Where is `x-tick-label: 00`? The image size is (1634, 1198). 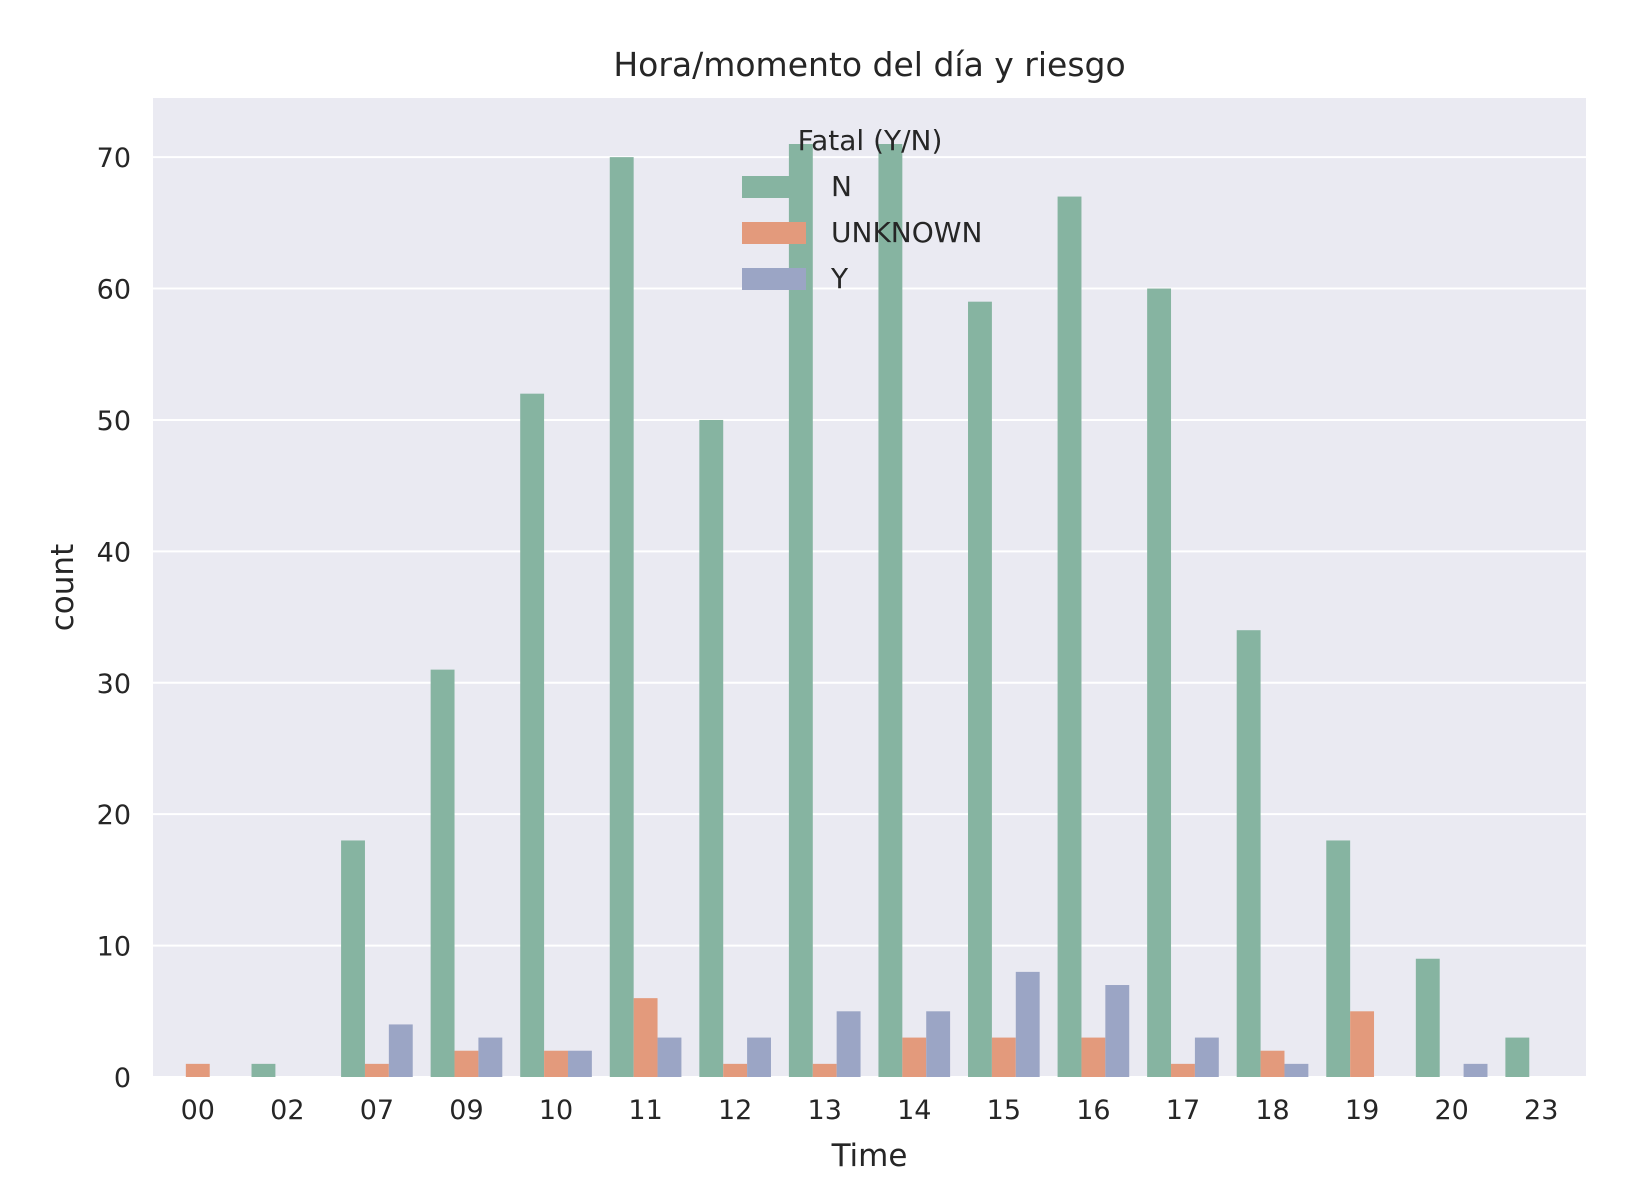 x-tick-label: 00 is located at coordinates (198, 1110).